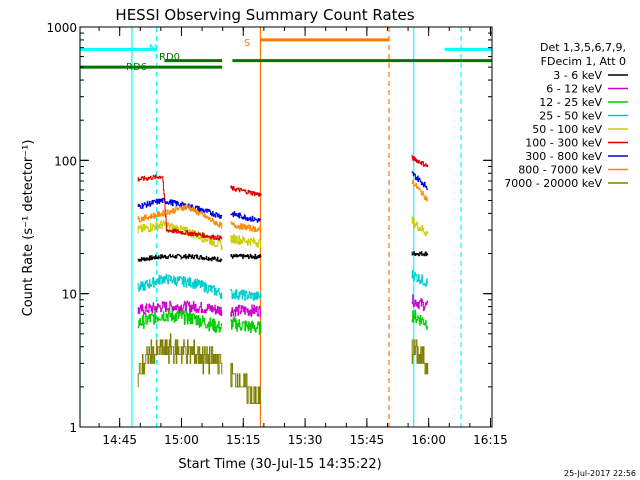 Image resolution: width=640 pixels, height=480 pixels. What do you see at coordinates (305, 440) in the screenshot?
I see `x-tick-label: 15:30` at bounding box center [305, 440].